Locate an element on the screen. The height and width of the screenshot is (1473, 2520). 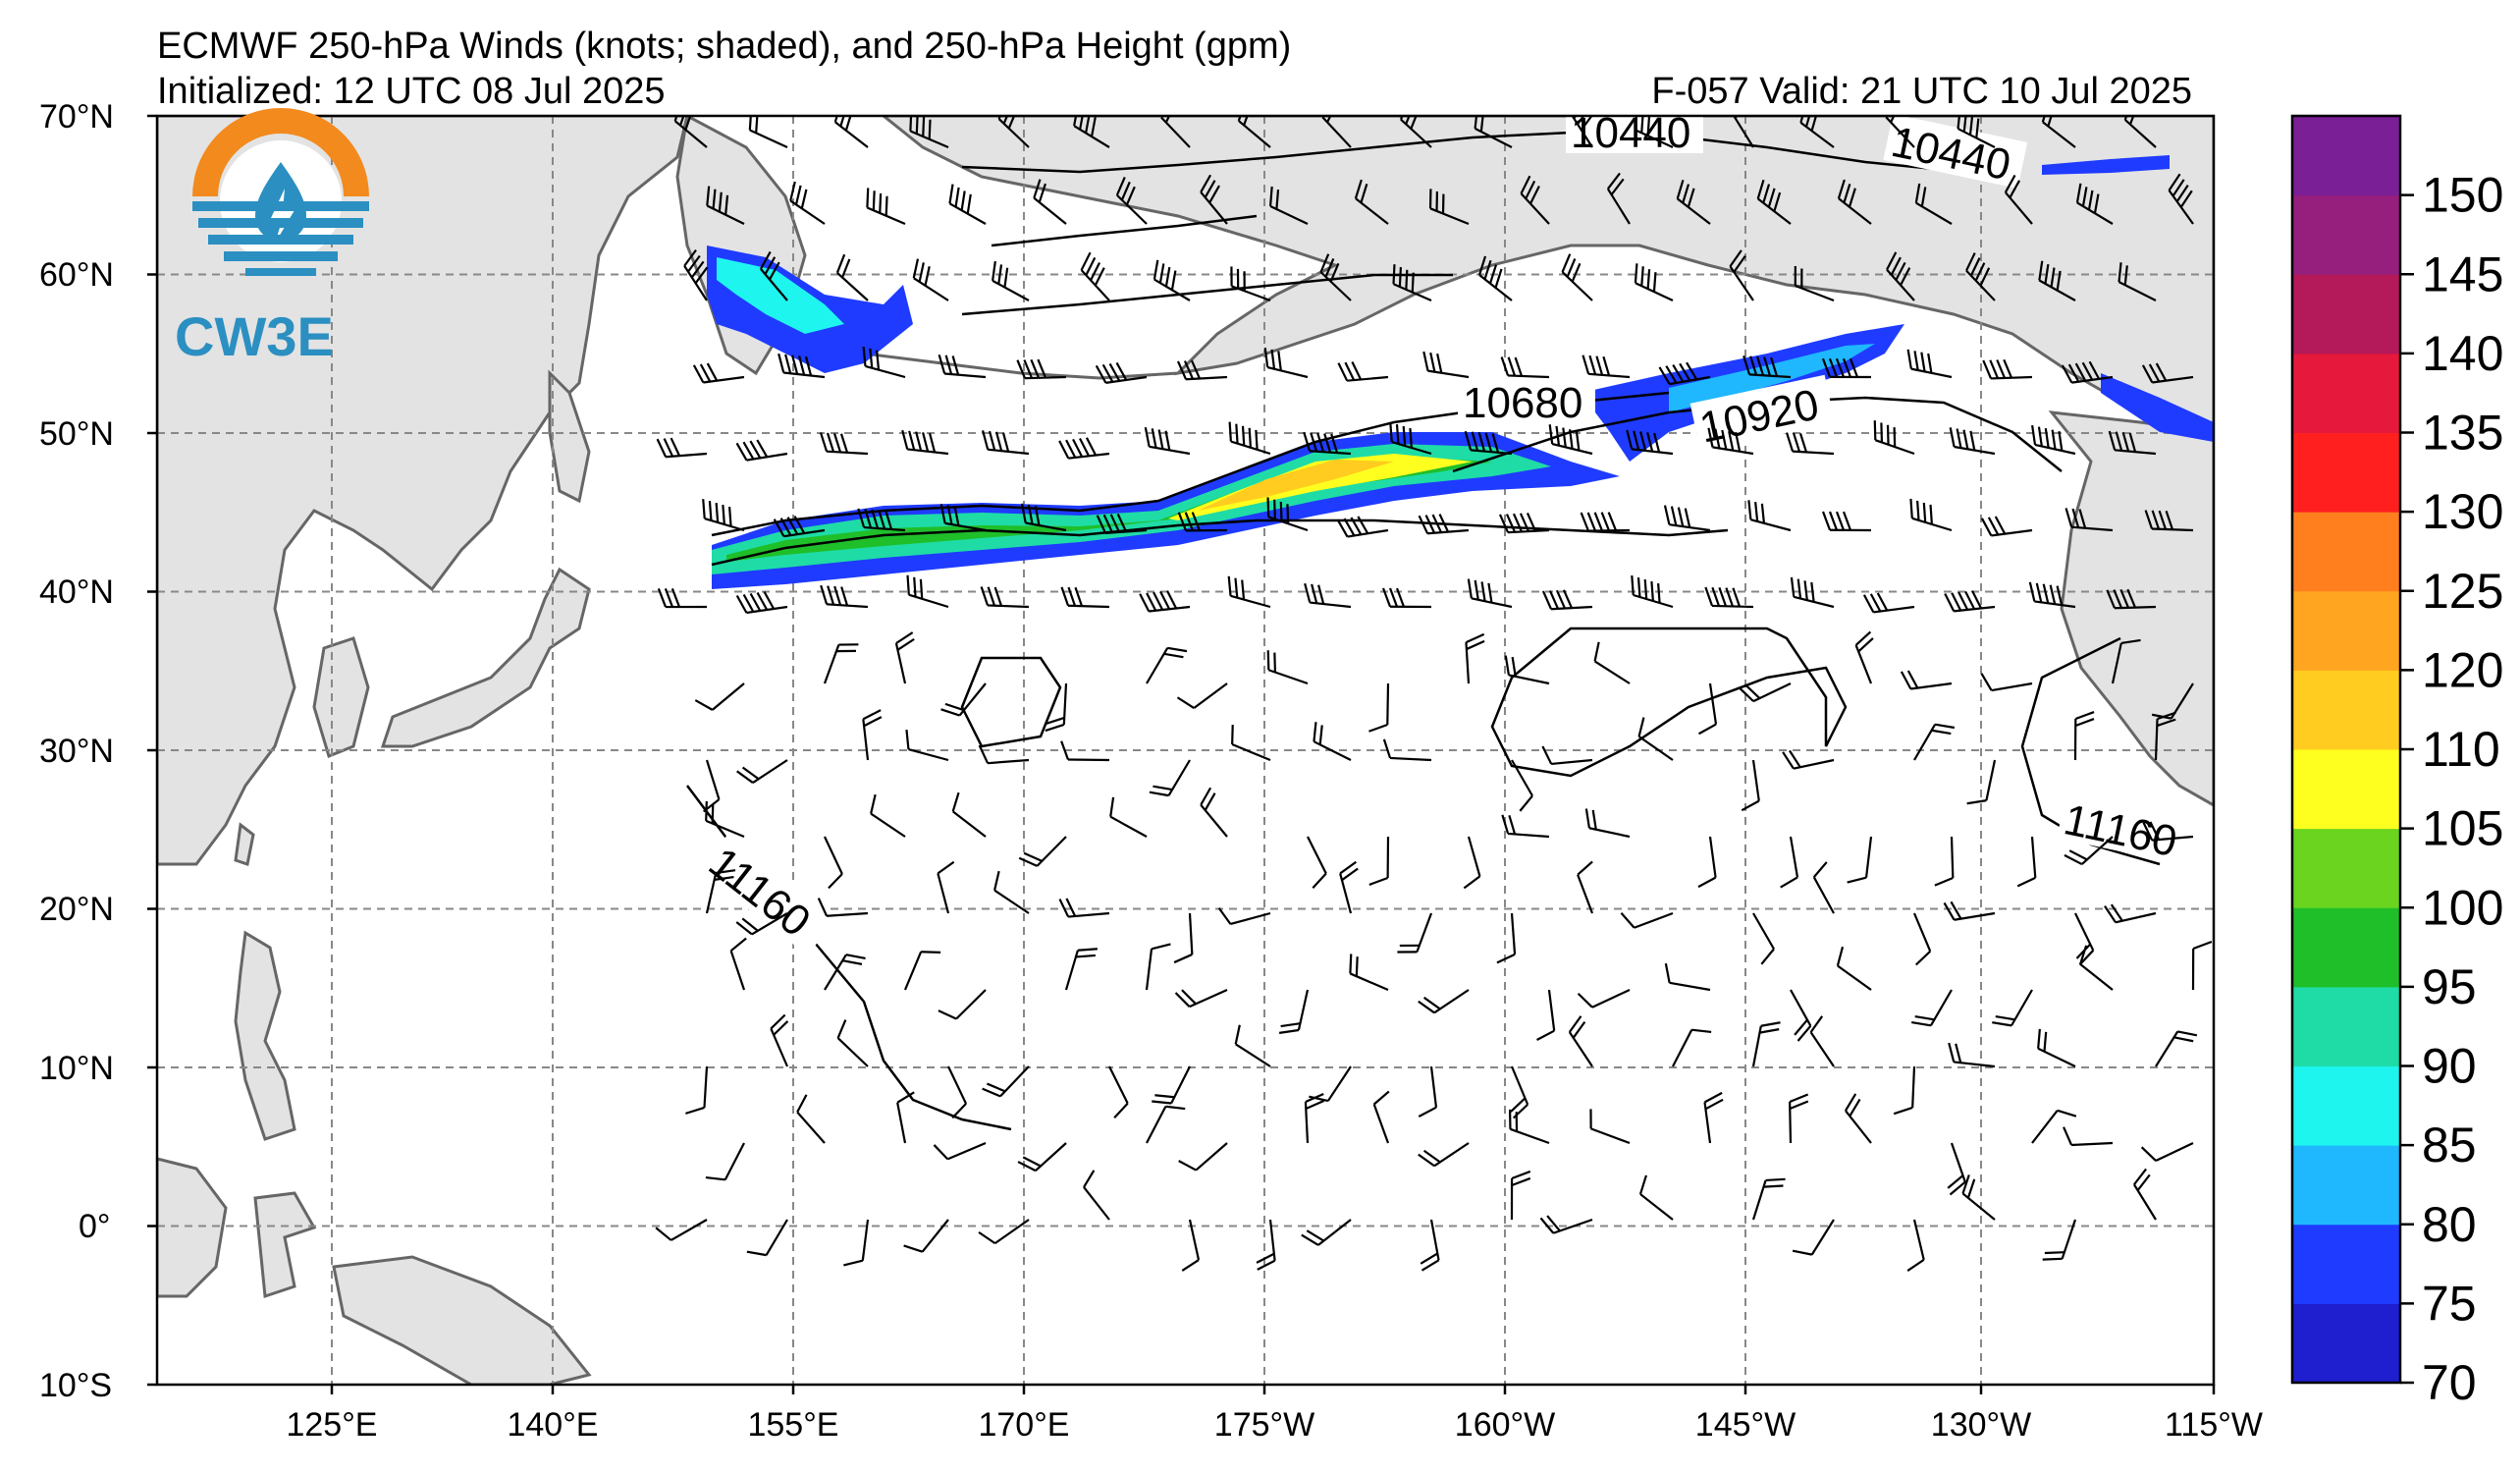
lat-label-10S: 10°S is located at coordinates (75, 1385).